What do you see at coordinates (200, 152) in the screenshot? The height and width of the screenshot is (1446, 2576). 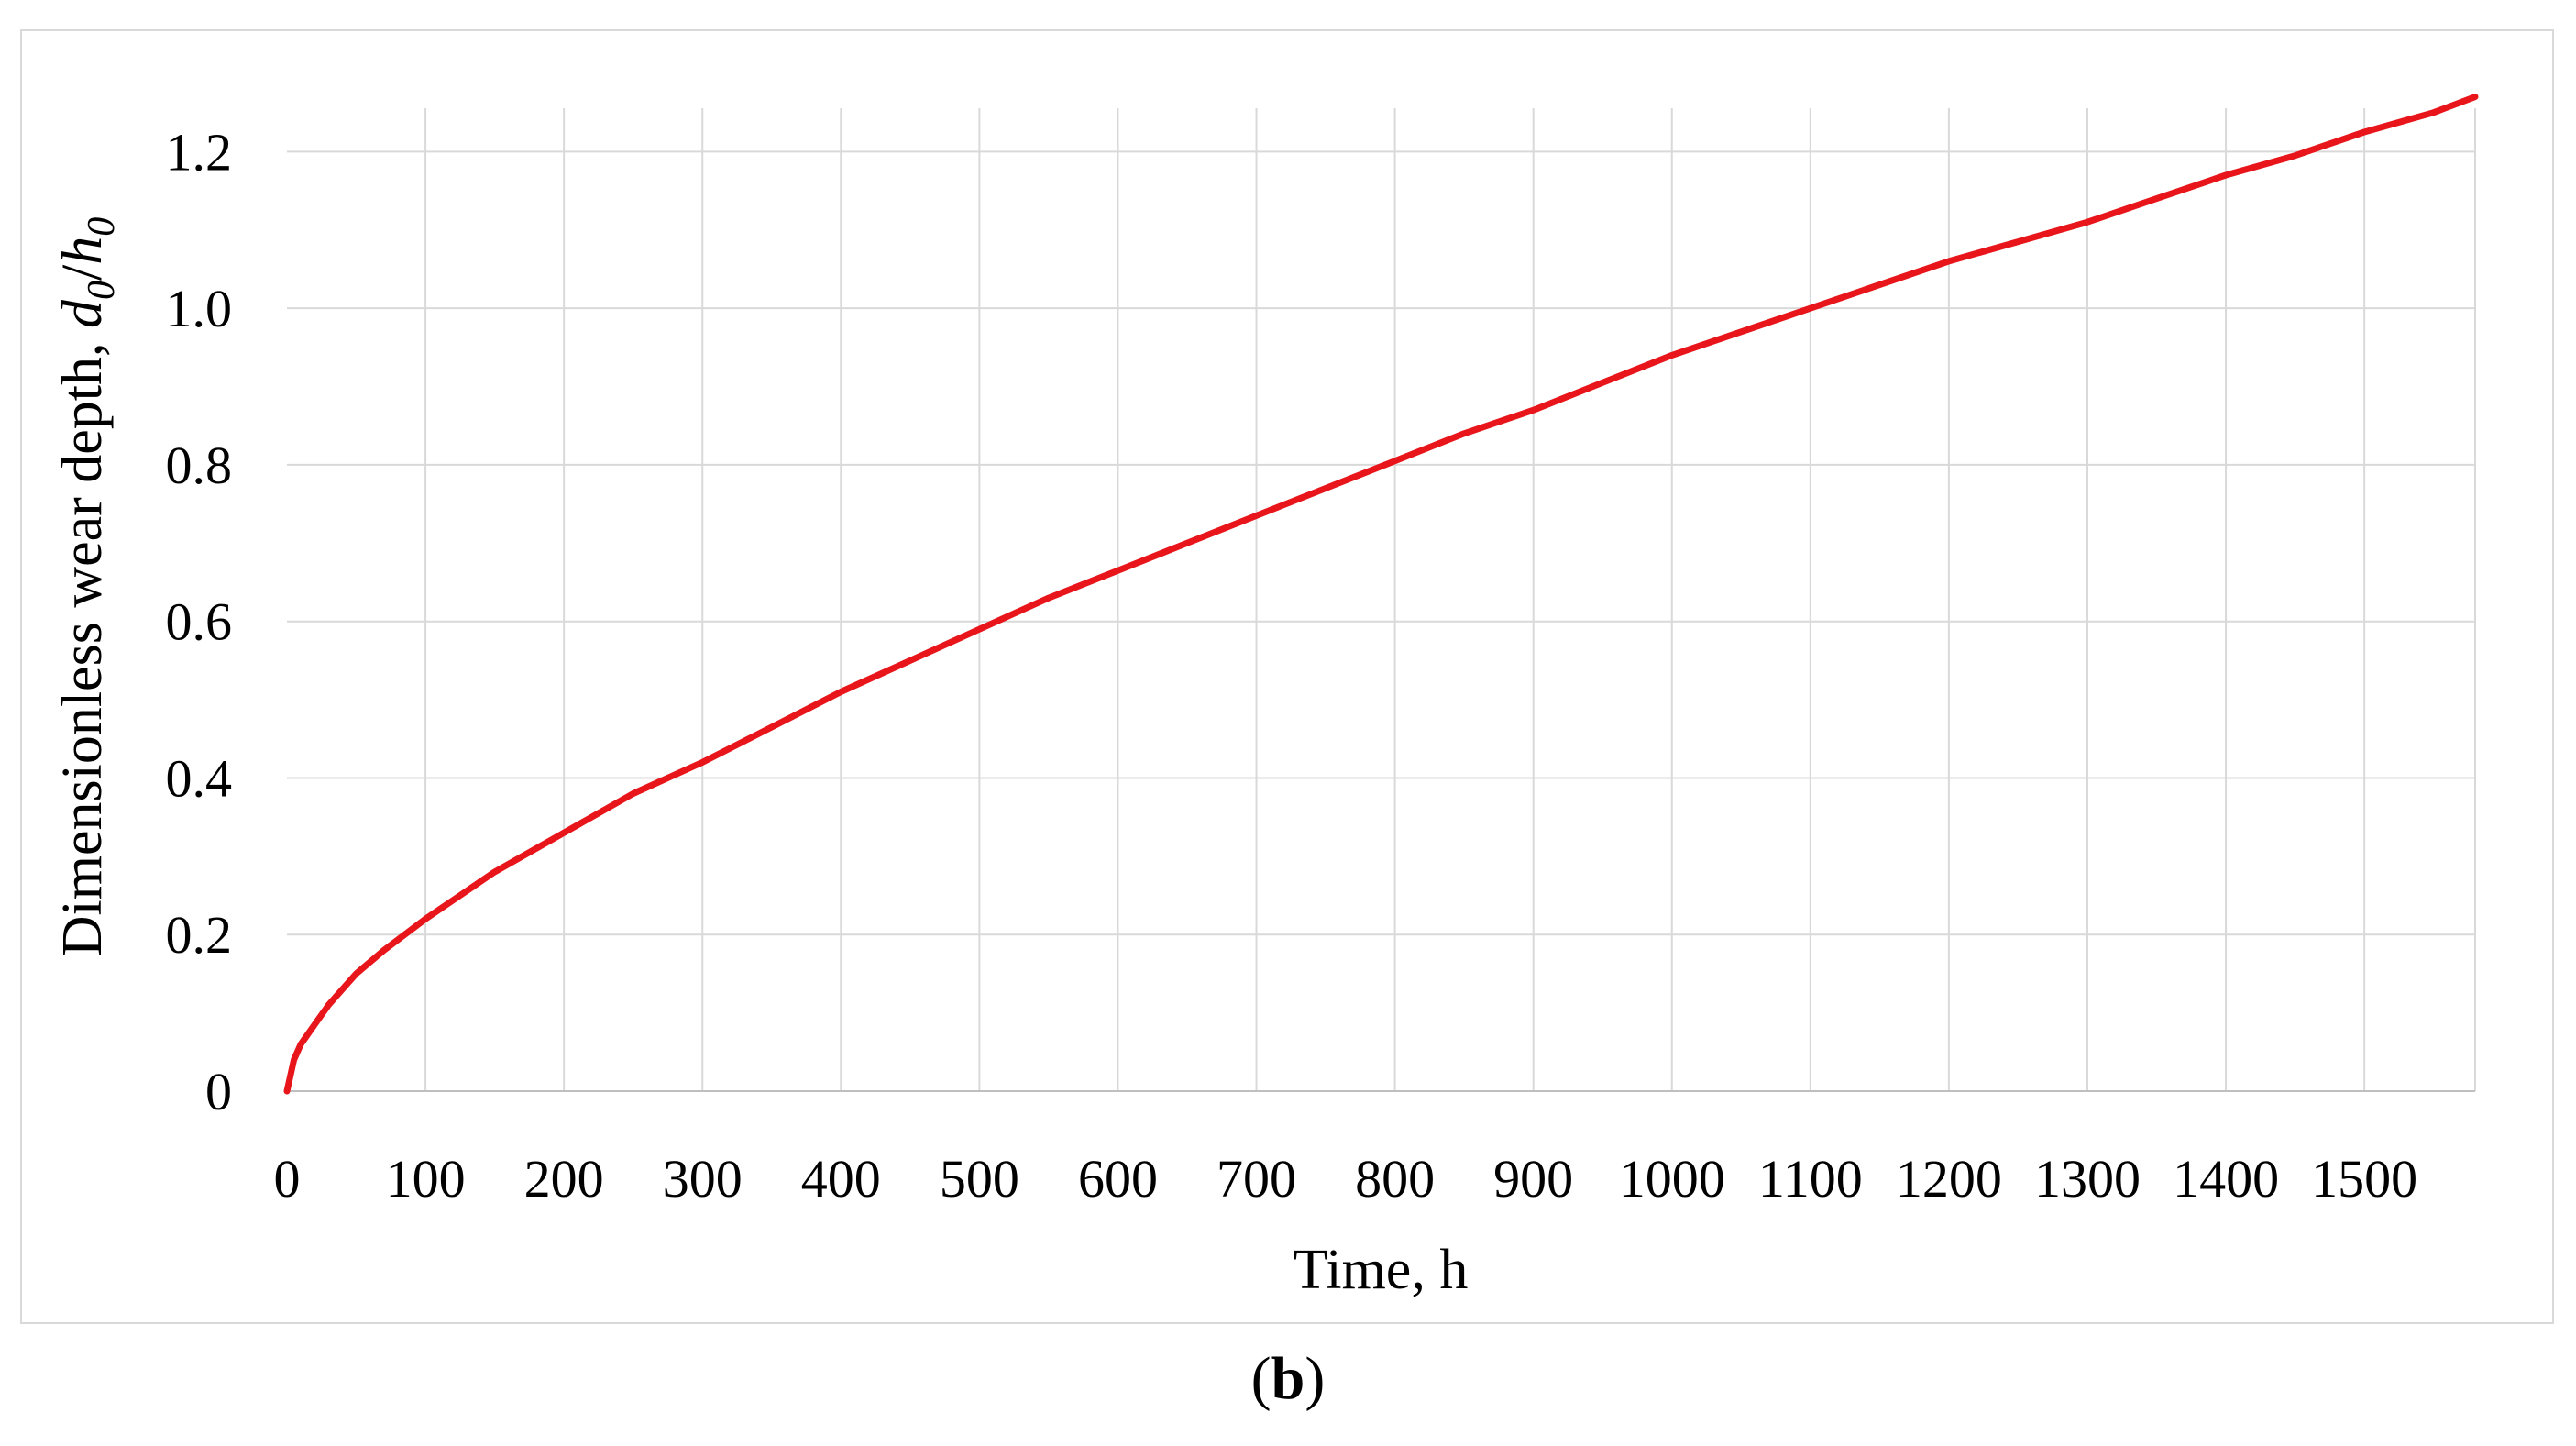 I see `y-tick-label: 1.2` at bounding box center [200, 152].